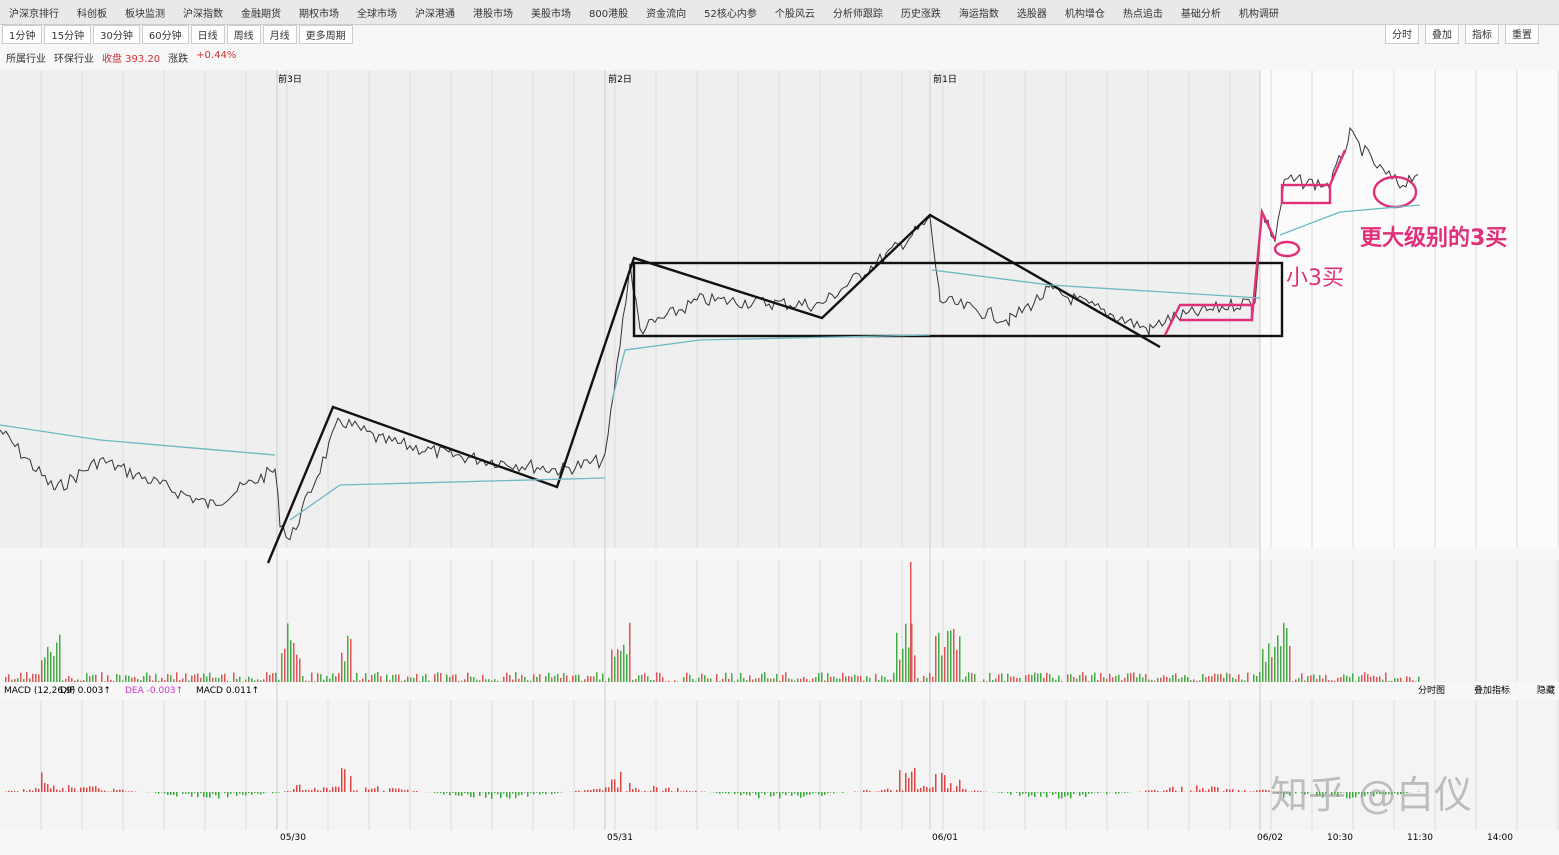 The image size is (1559, 855). I want to click on toolbar-tab: 金融期货, so click(261, 14).